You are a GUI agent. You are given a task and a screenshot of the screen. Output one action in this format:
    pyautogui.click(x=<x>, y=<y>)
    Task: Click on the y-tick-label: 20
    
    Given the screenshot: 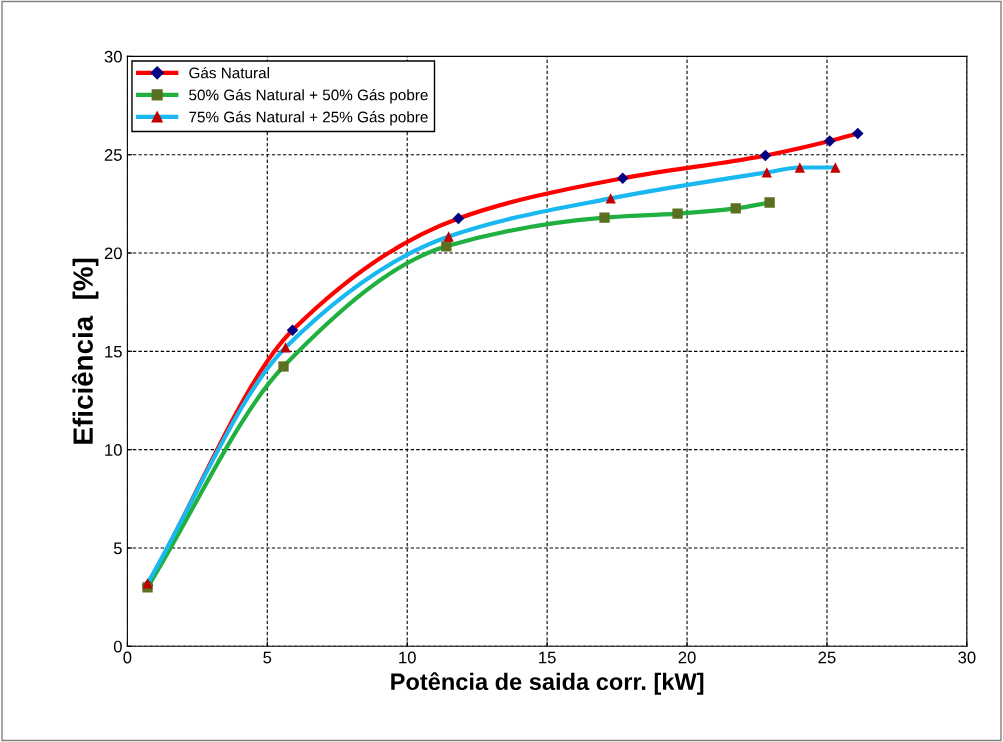 What is the action you would take?
    pyautogui.click(x=113, y=253)
    